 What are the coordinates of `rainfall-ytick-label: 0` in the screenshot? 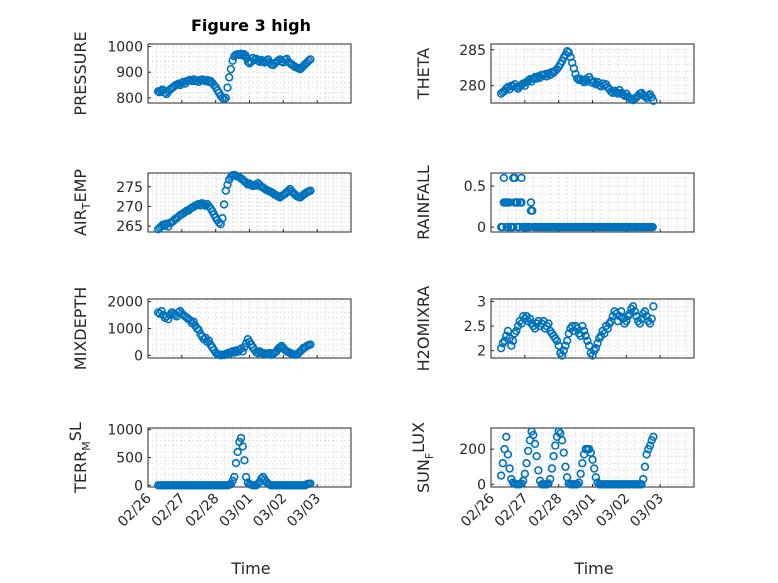 It's located at (481, 228).